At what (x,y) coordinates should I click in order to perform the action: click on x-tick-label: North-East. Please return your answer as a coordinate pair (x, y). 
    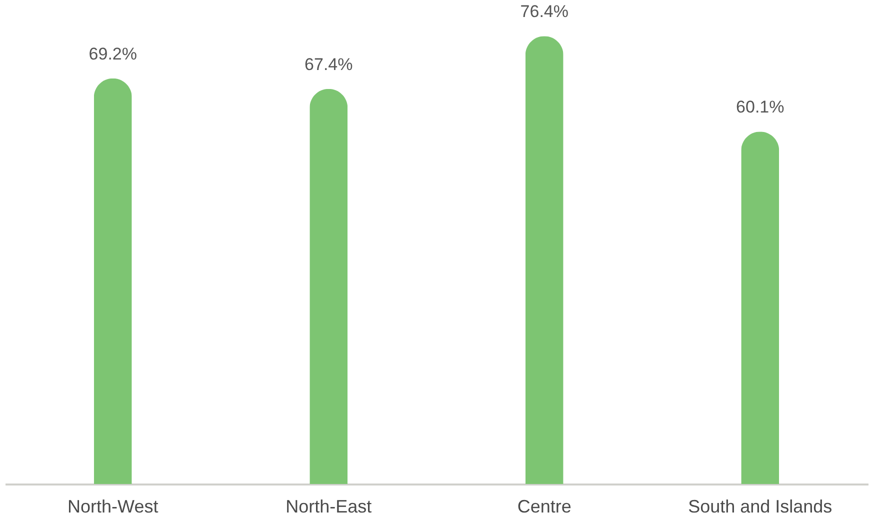
    Looking at the image, I should click on (329, 506).